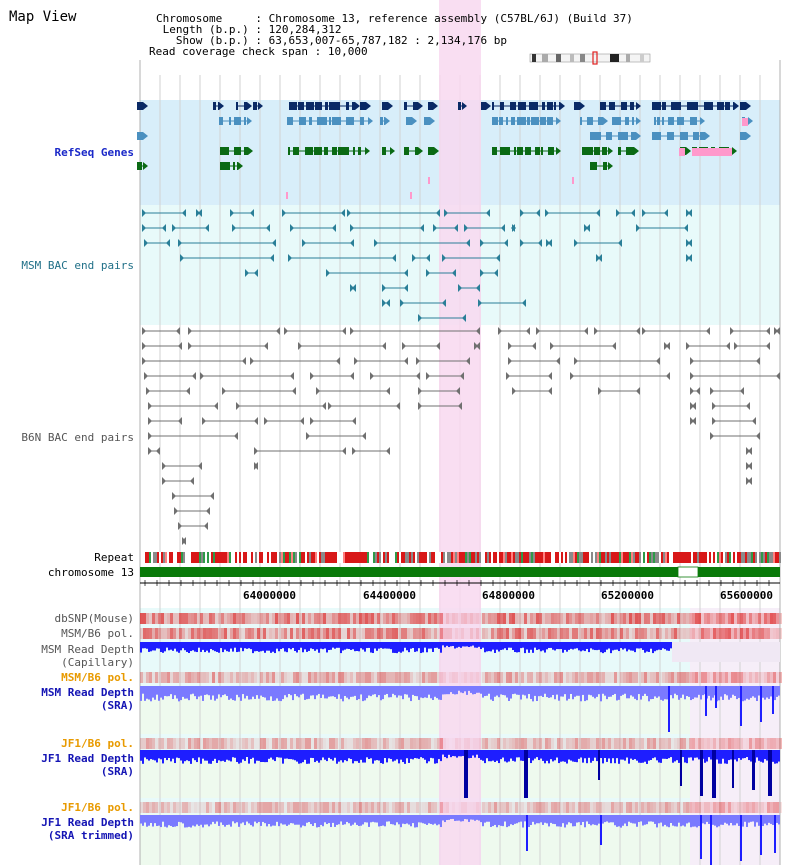 The height and width of the screenshot is (865, 800). Describe the element at coordinates (117, 771) in the screenshot. I see `track-label-jf1-depth-sra-sub: (SRA)` at that location.